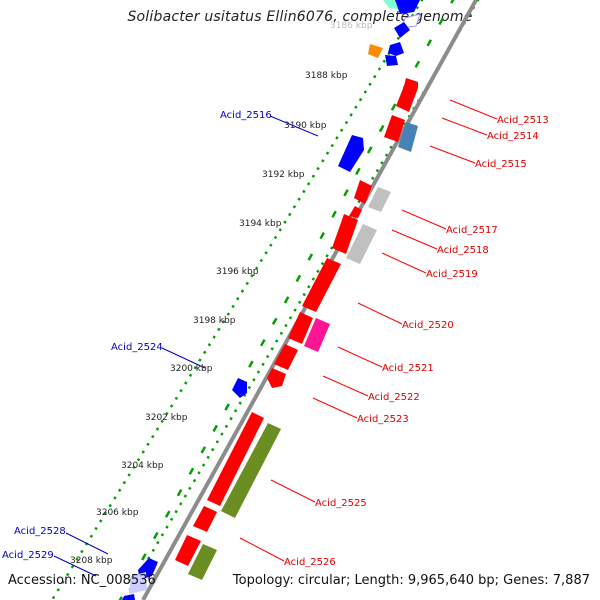  What do you see at coordinates (142, 466) in the screenshot?
I see `scale-label: 3204 kbp` at bounding box center [142, 466].